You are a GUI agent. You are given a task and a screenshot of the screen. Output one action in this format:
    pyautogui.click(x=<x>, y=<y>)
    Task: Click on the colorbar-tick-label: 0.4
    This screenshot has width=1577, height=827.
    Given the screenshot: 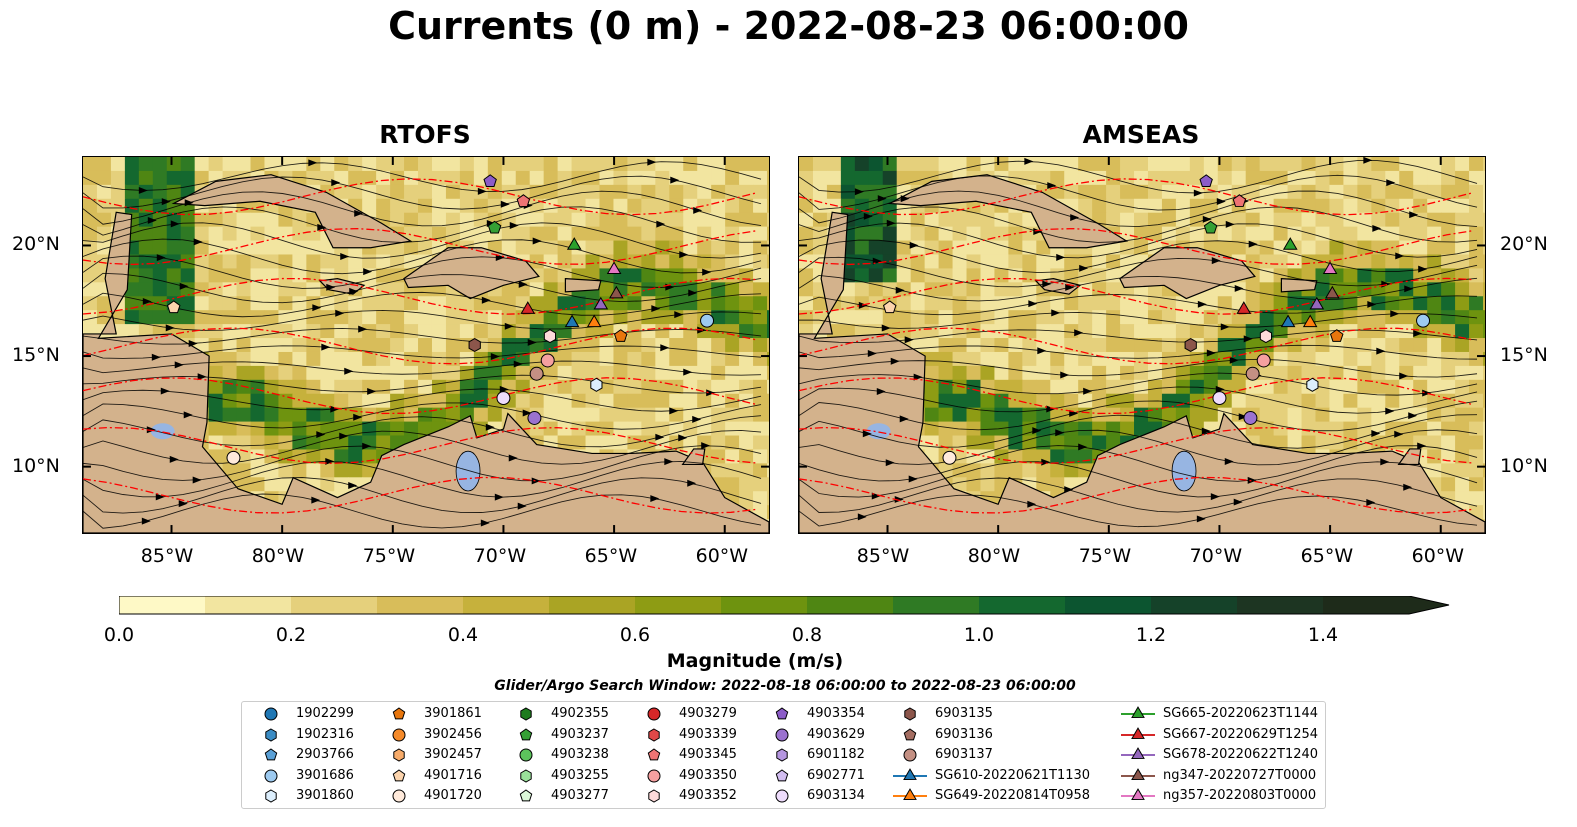 What is the action you would take?
    pyautogui.click(x=463, y=635)
    